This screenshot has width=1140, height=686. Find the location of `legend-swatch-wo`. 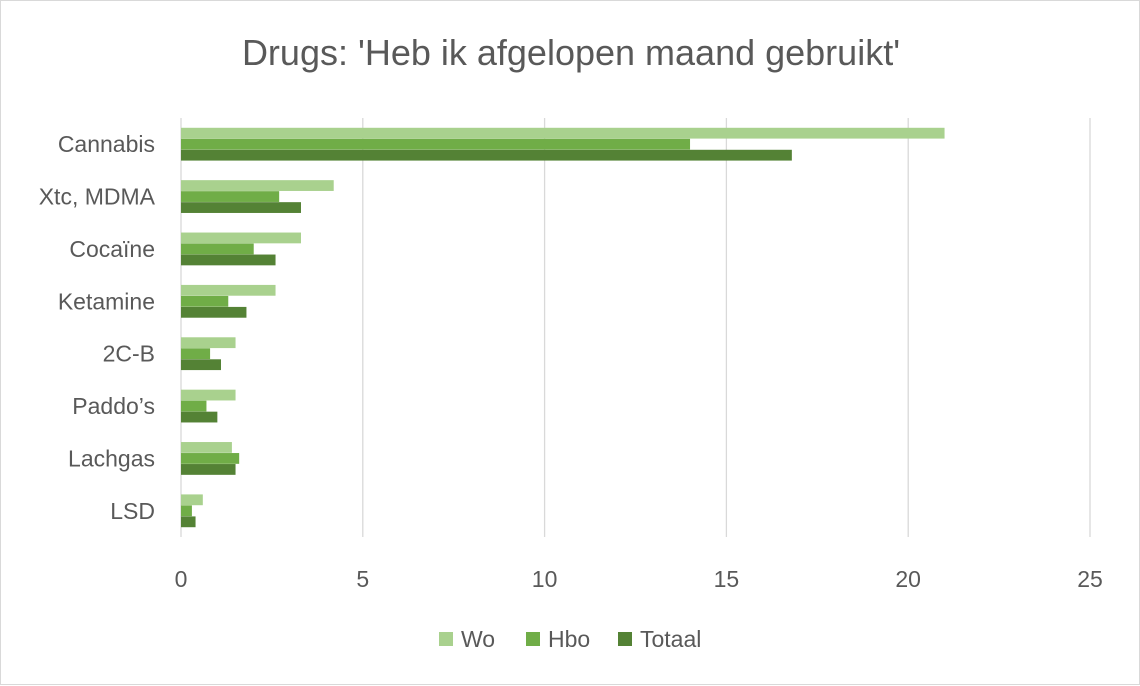

legend-swatch-wo is located at coordinates (446, 639).